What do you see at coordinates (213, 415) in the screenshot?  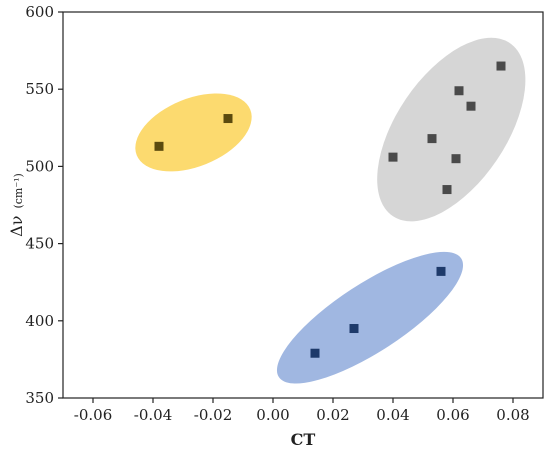 I see `x-tick-label: -0.02` at bounding box center [213, 415].